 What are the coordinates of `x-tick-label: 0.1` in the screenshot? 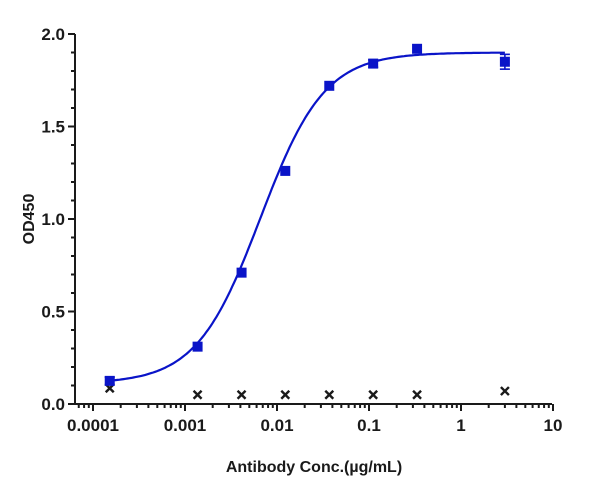 It's located at (369, 425).